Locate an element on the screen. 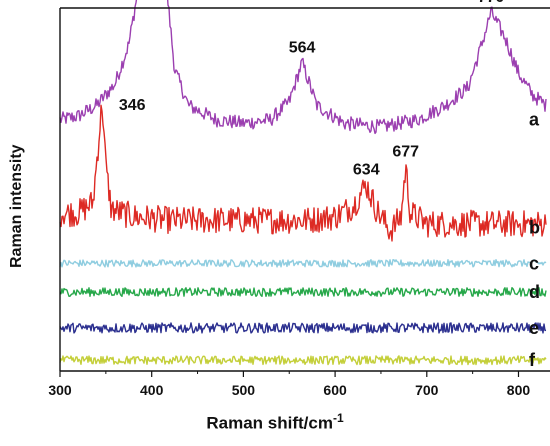 Image resolution: width=550 pixels, height=446 pixels. peak-label-634: 634 is located at coordinates (366, 169).